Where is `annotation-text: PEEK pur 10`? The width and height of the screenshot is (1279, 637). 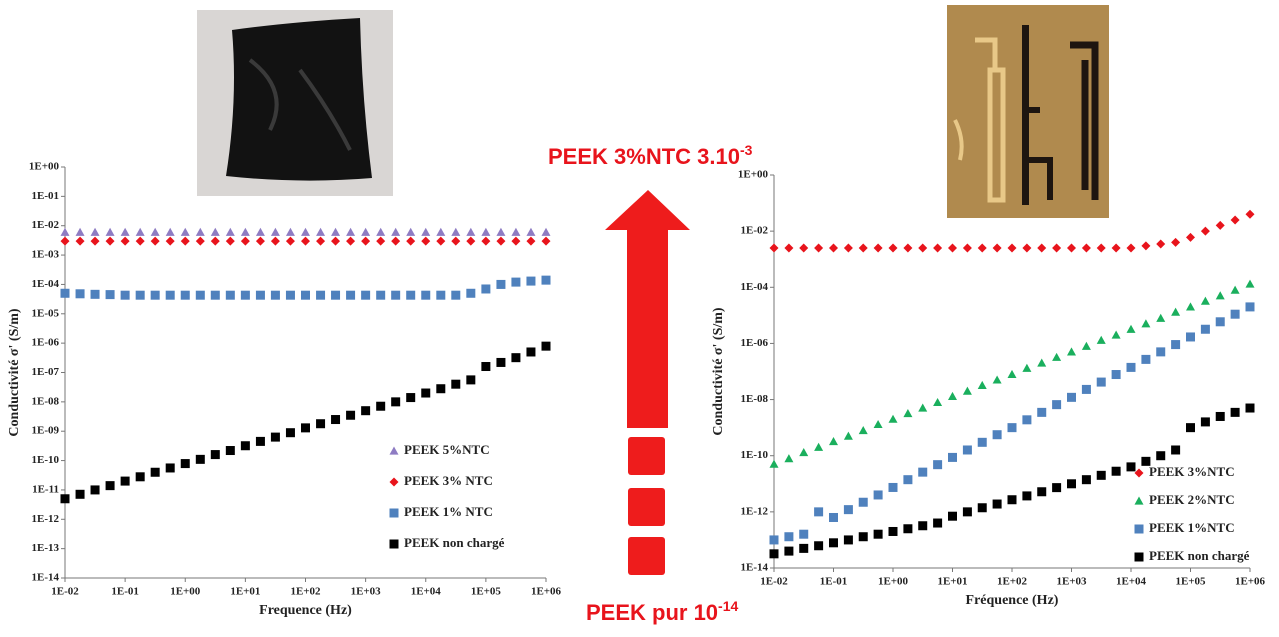 annotation-text: PEEK pur 10 is located at coordinates (652, 612).